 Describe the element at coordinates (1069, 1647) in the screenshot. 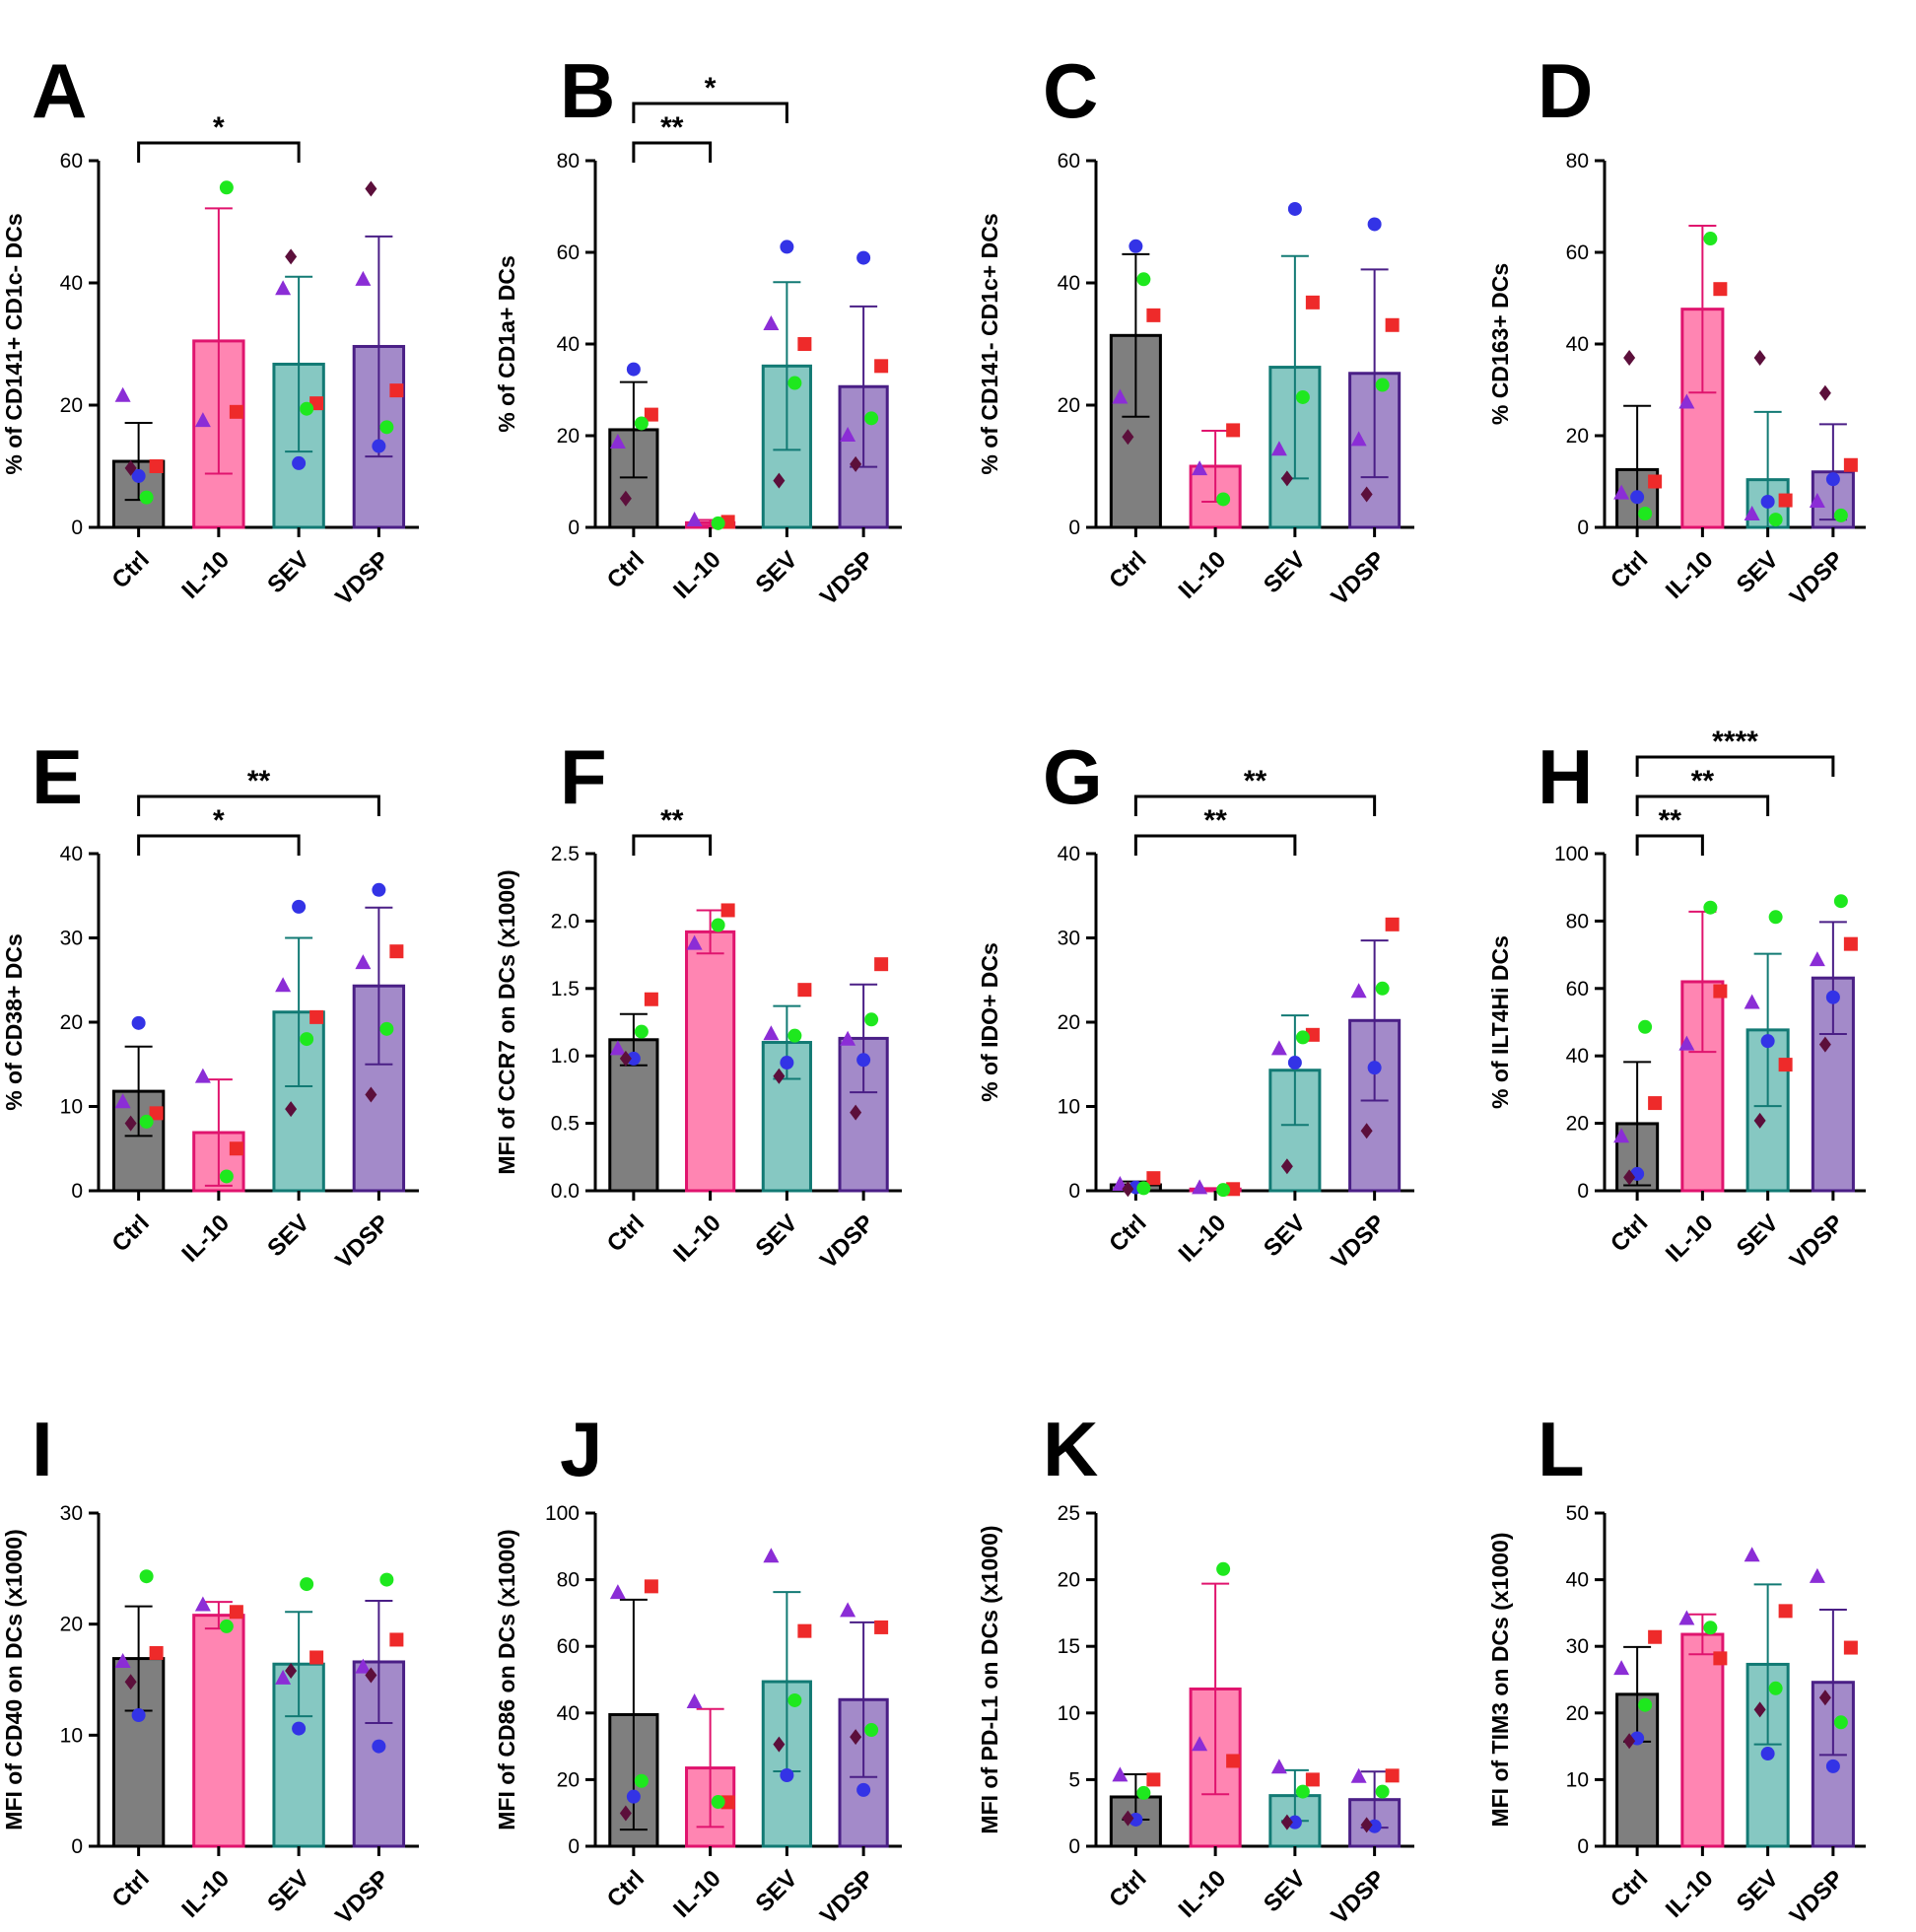

I see `y-tick-label: 15` at that location.